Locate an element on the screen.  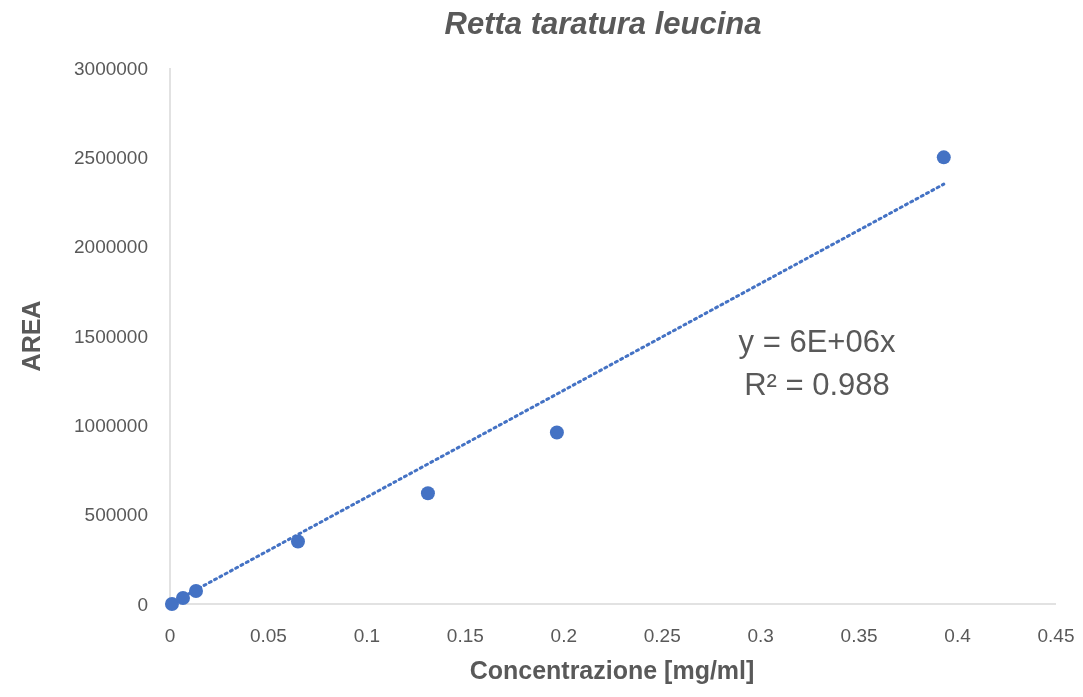
y-tick-label: 2000000 is located at coordinates (111, 247).